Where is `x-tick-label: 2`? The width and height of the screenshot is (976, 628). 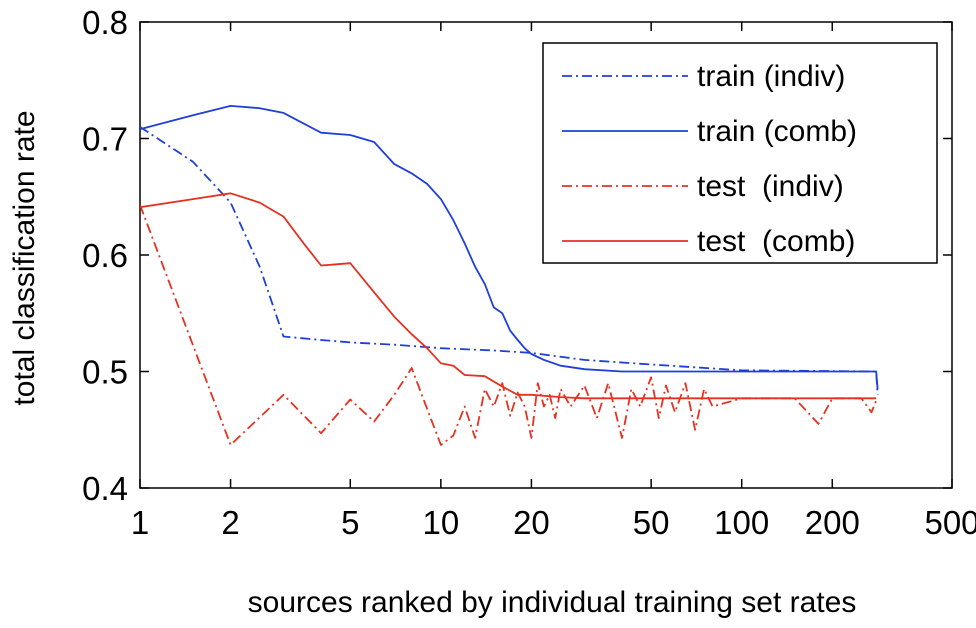 x-tick-label: 2 is located at coordinates (230, 522).